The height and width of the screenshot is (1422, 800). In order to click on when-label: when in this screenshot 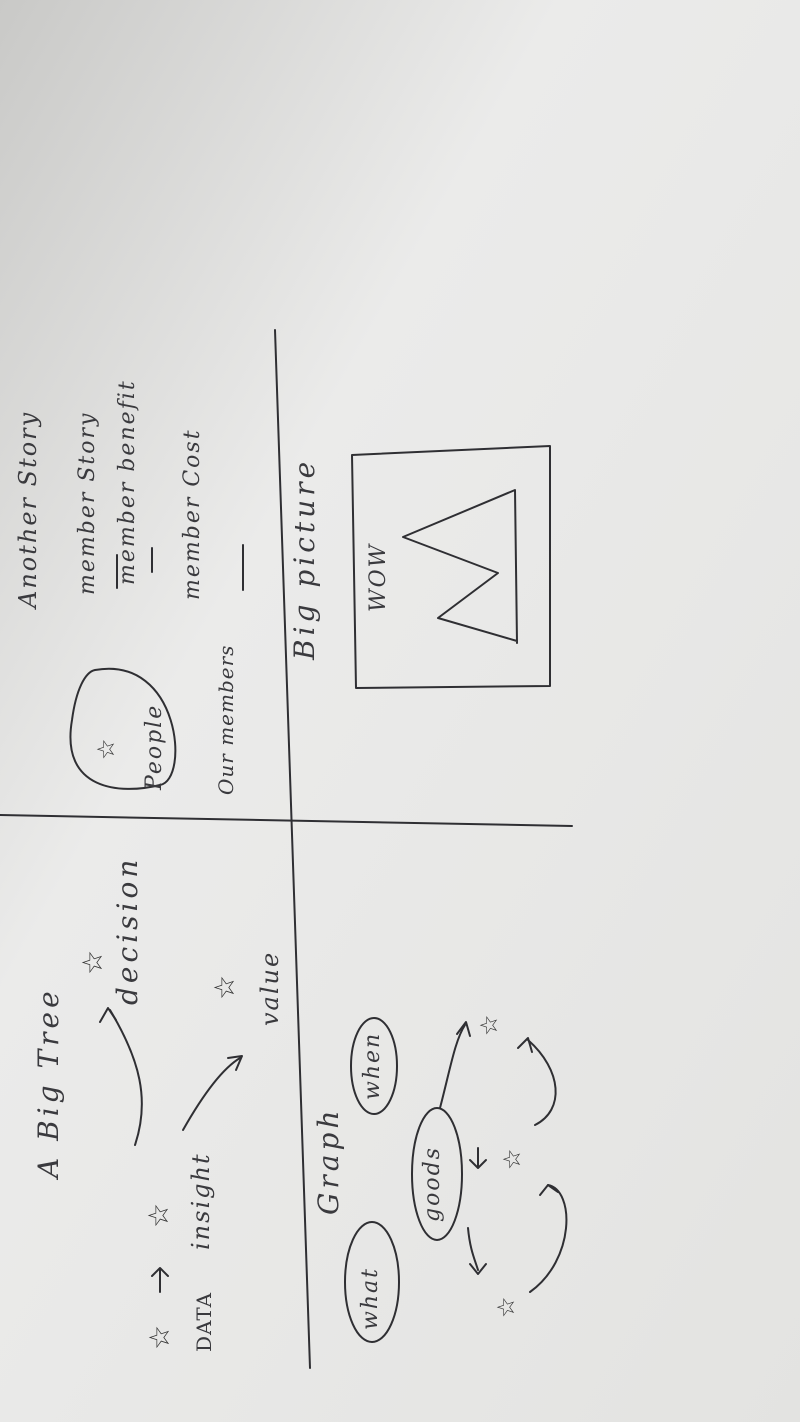, I will do `click(372, 1065)`.